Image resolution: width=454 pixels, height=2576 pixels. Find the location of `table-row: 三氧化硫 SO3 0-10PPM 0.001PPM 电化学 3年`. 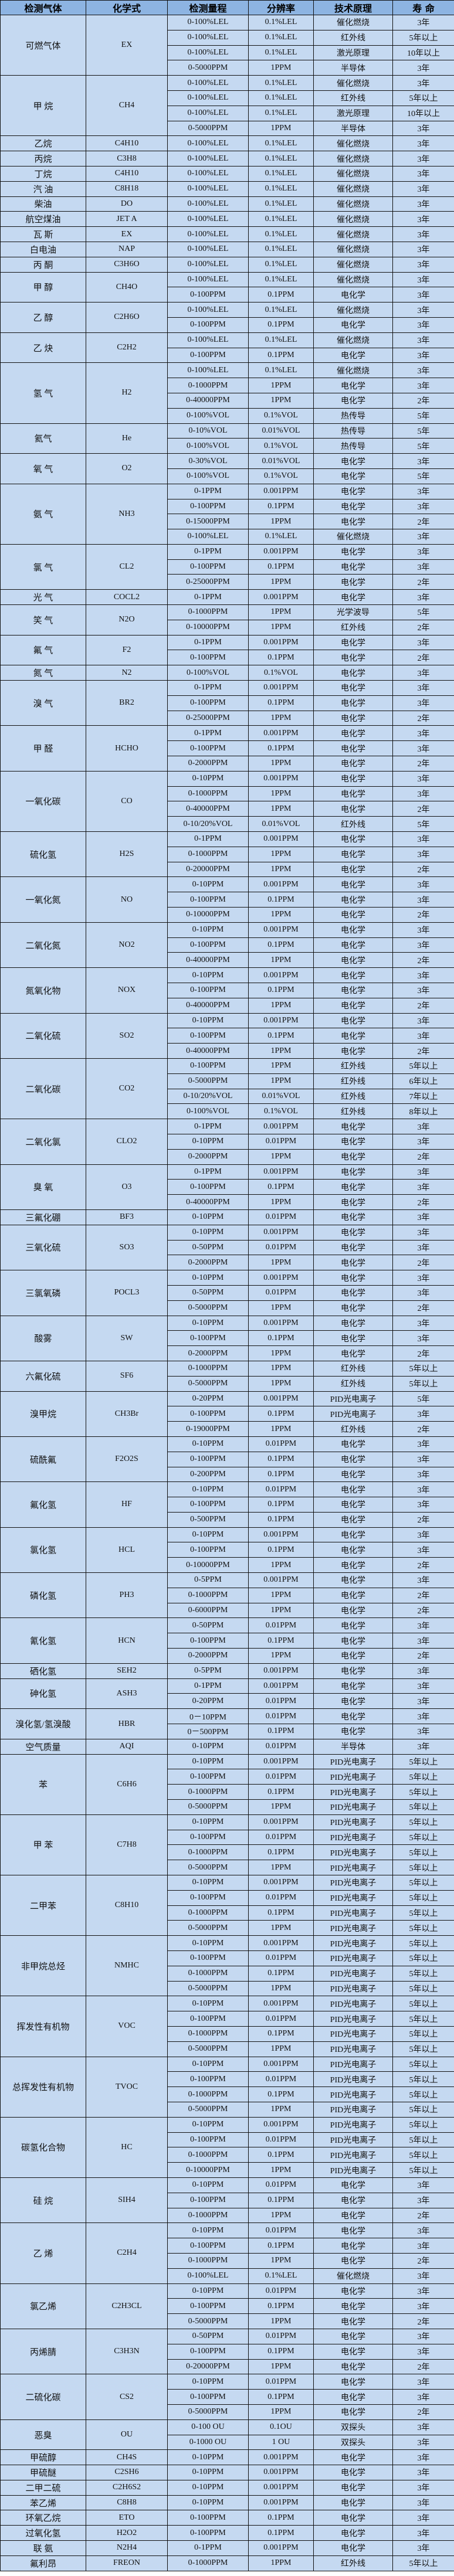

table-row: 三氧化硫 SO3 0-10PPM 0.001PPM 电化学 3年 is located at coordinates (227, 1248).